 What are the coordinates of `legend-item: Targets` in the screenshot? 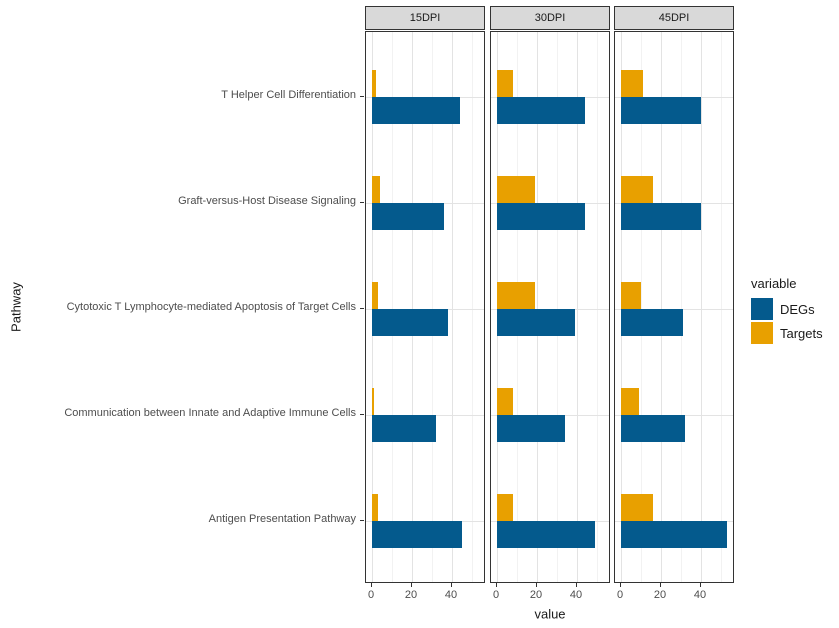 It's located at (787, 333).